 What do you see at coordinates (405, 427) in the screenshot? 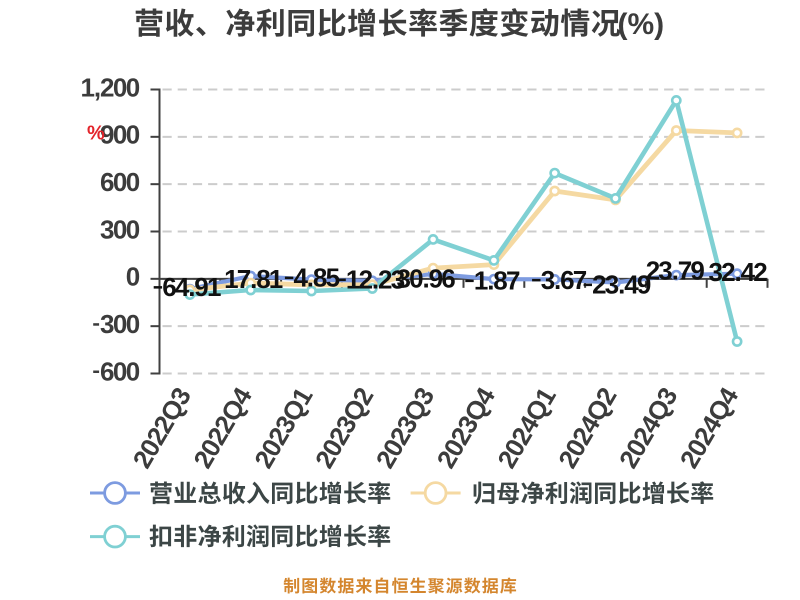
I see `svg-text: 2023Q3` at bounding box center [405, 427].